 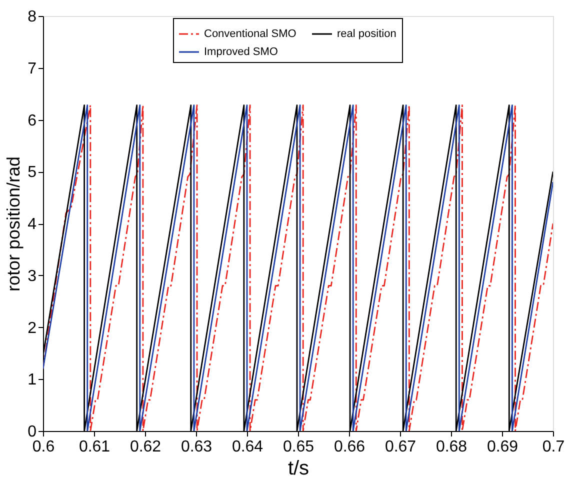 What do you see at coordinates (196, 447) in the screenshot?
I see `x-tick-label: 0.63` at bounding box center [196, 447].